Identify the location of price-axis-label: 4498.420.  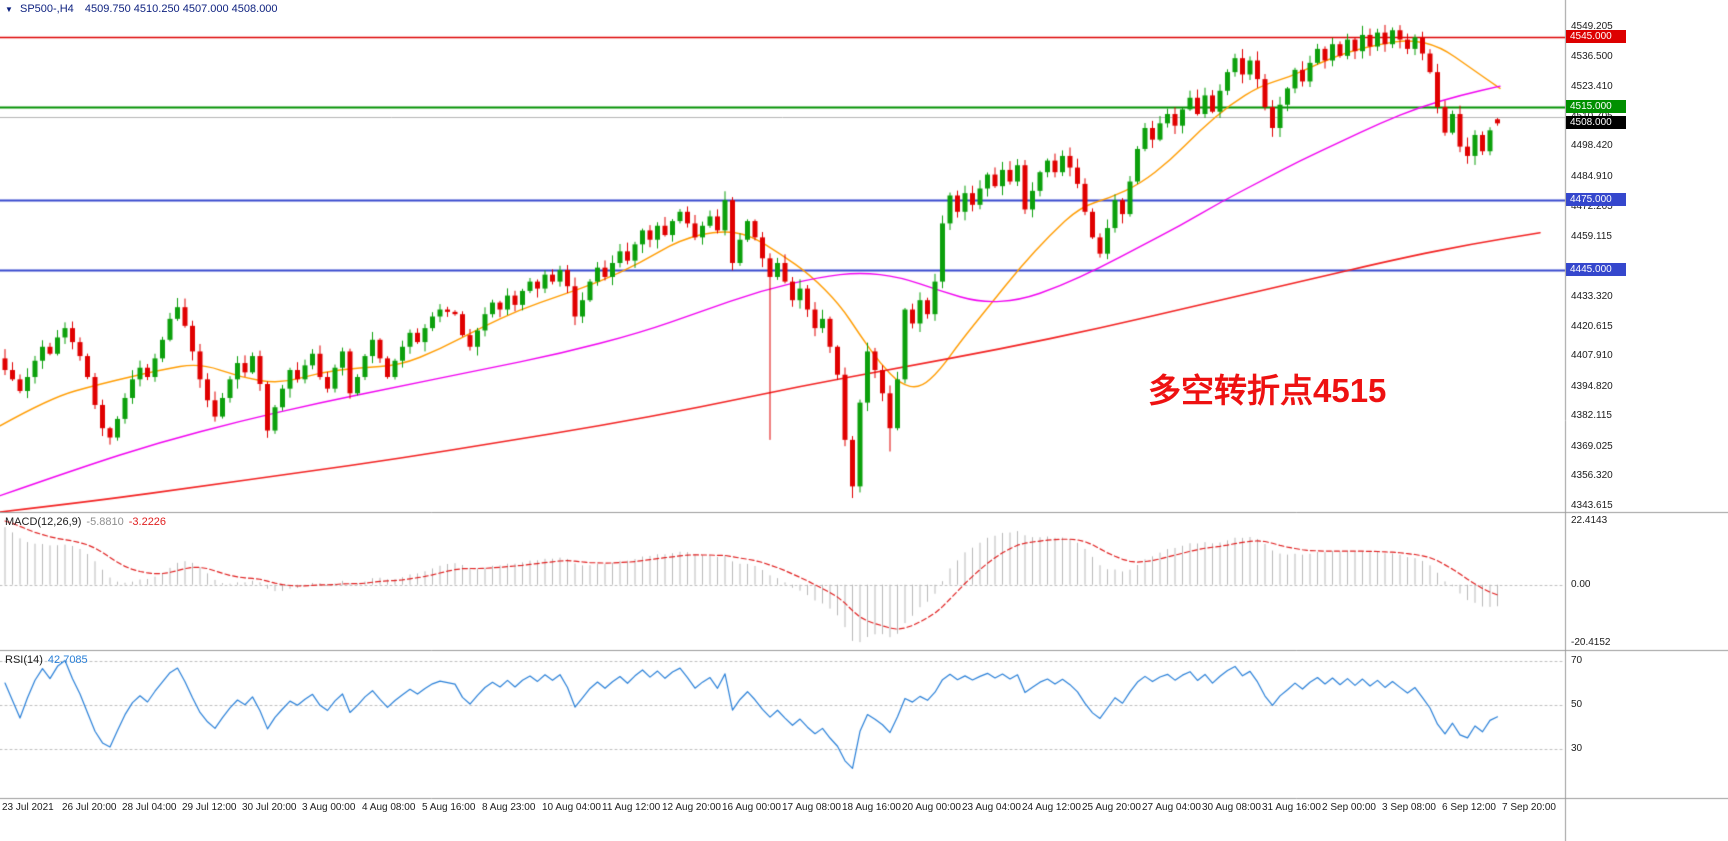
(1592, 145).